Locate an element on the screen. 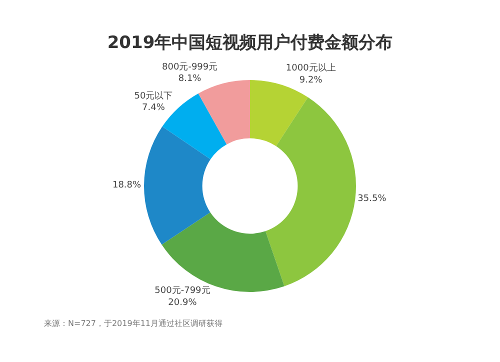 Image resolution: width=500 pixels, height=362 pixels. source-note: 来源：N=727，于2019年11月通过社区调研获得 is located at coordinates (133, 323).